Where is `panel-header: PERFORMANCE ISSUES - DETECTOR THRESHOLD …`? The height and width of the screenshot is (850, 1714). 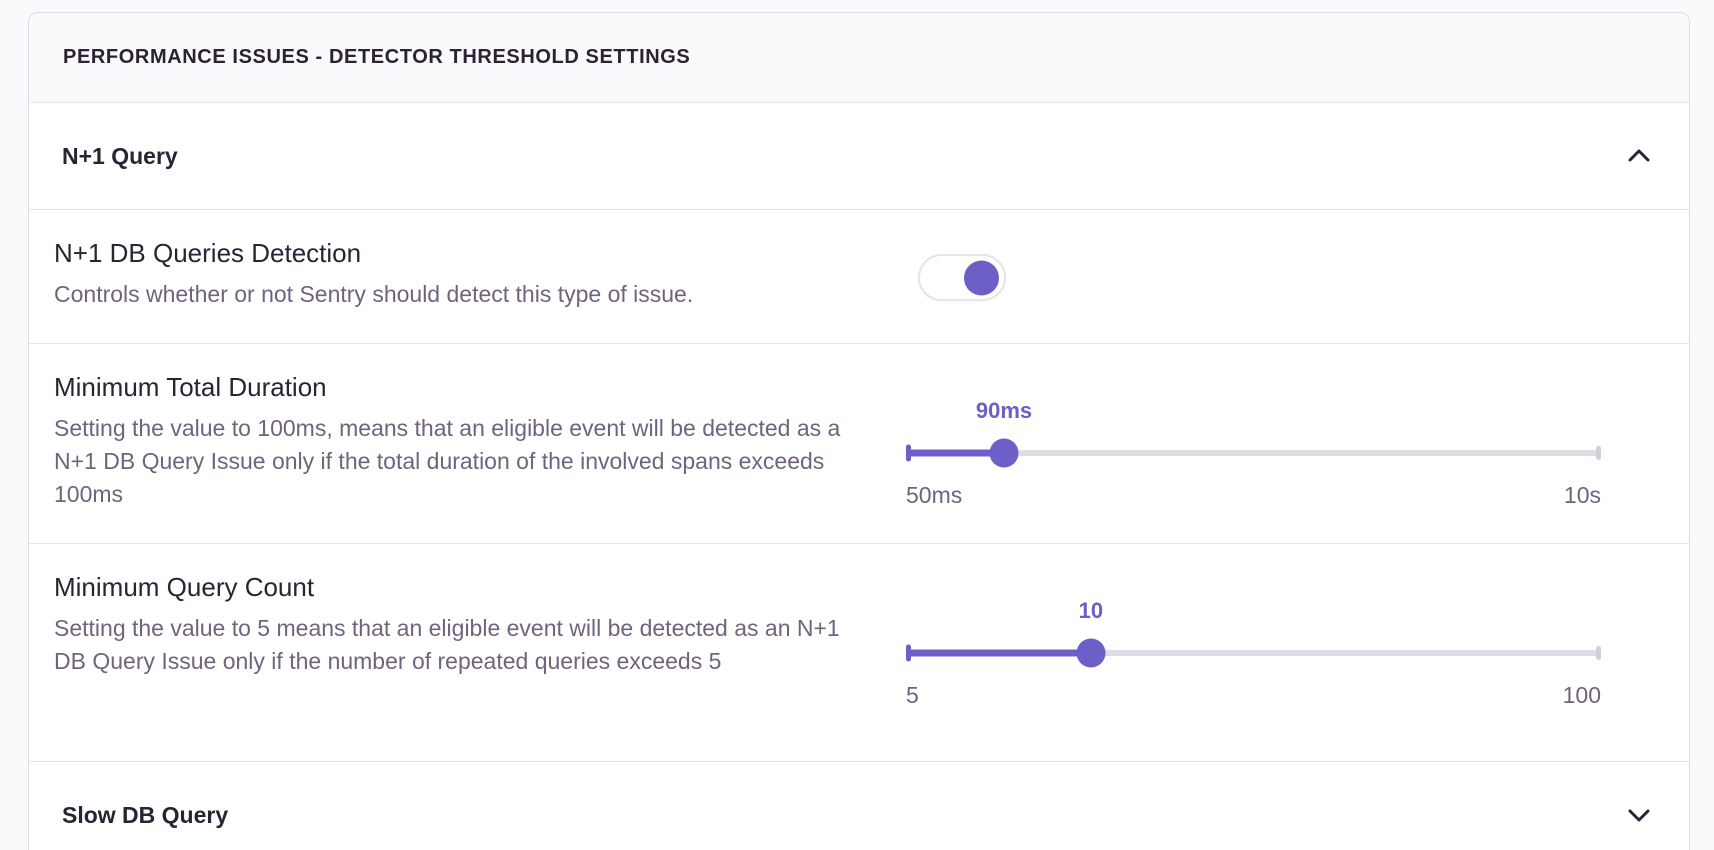 panel-header: PERFORMANCE ISSUES - DETECTOR THRESHOLD … is located at coordinates (859, 58).